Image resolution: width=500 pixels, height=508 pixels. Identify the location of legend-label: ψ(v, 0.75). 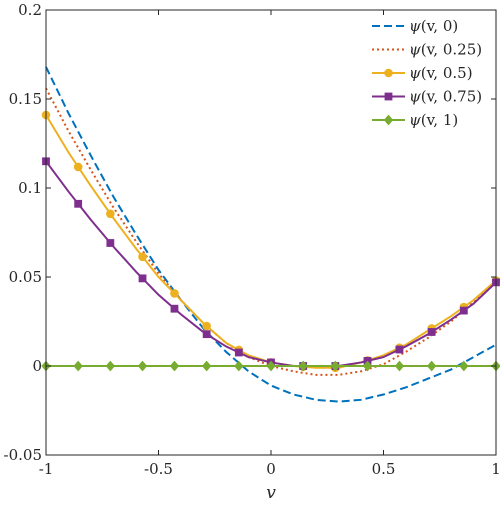
(445, 97).